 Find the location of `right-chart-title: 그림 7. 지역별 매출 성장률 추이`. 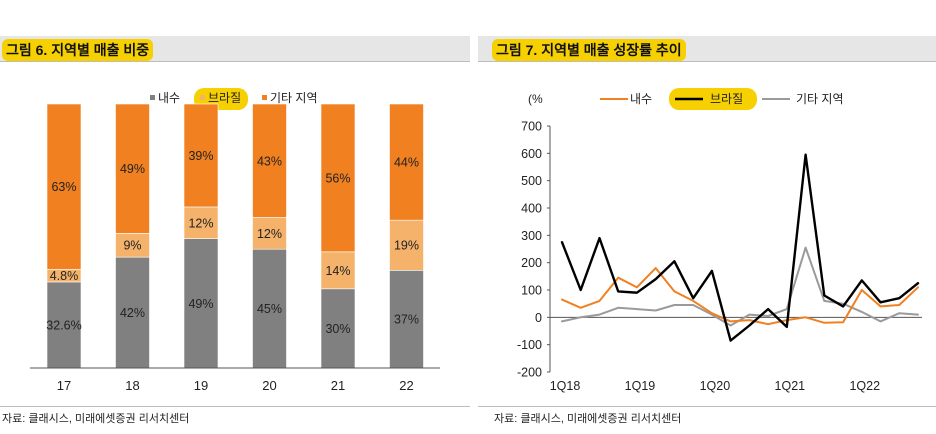

right-chart-title: 그림 7. 지역별 매출 성장률 추이 is located at coordinates (589, 50).